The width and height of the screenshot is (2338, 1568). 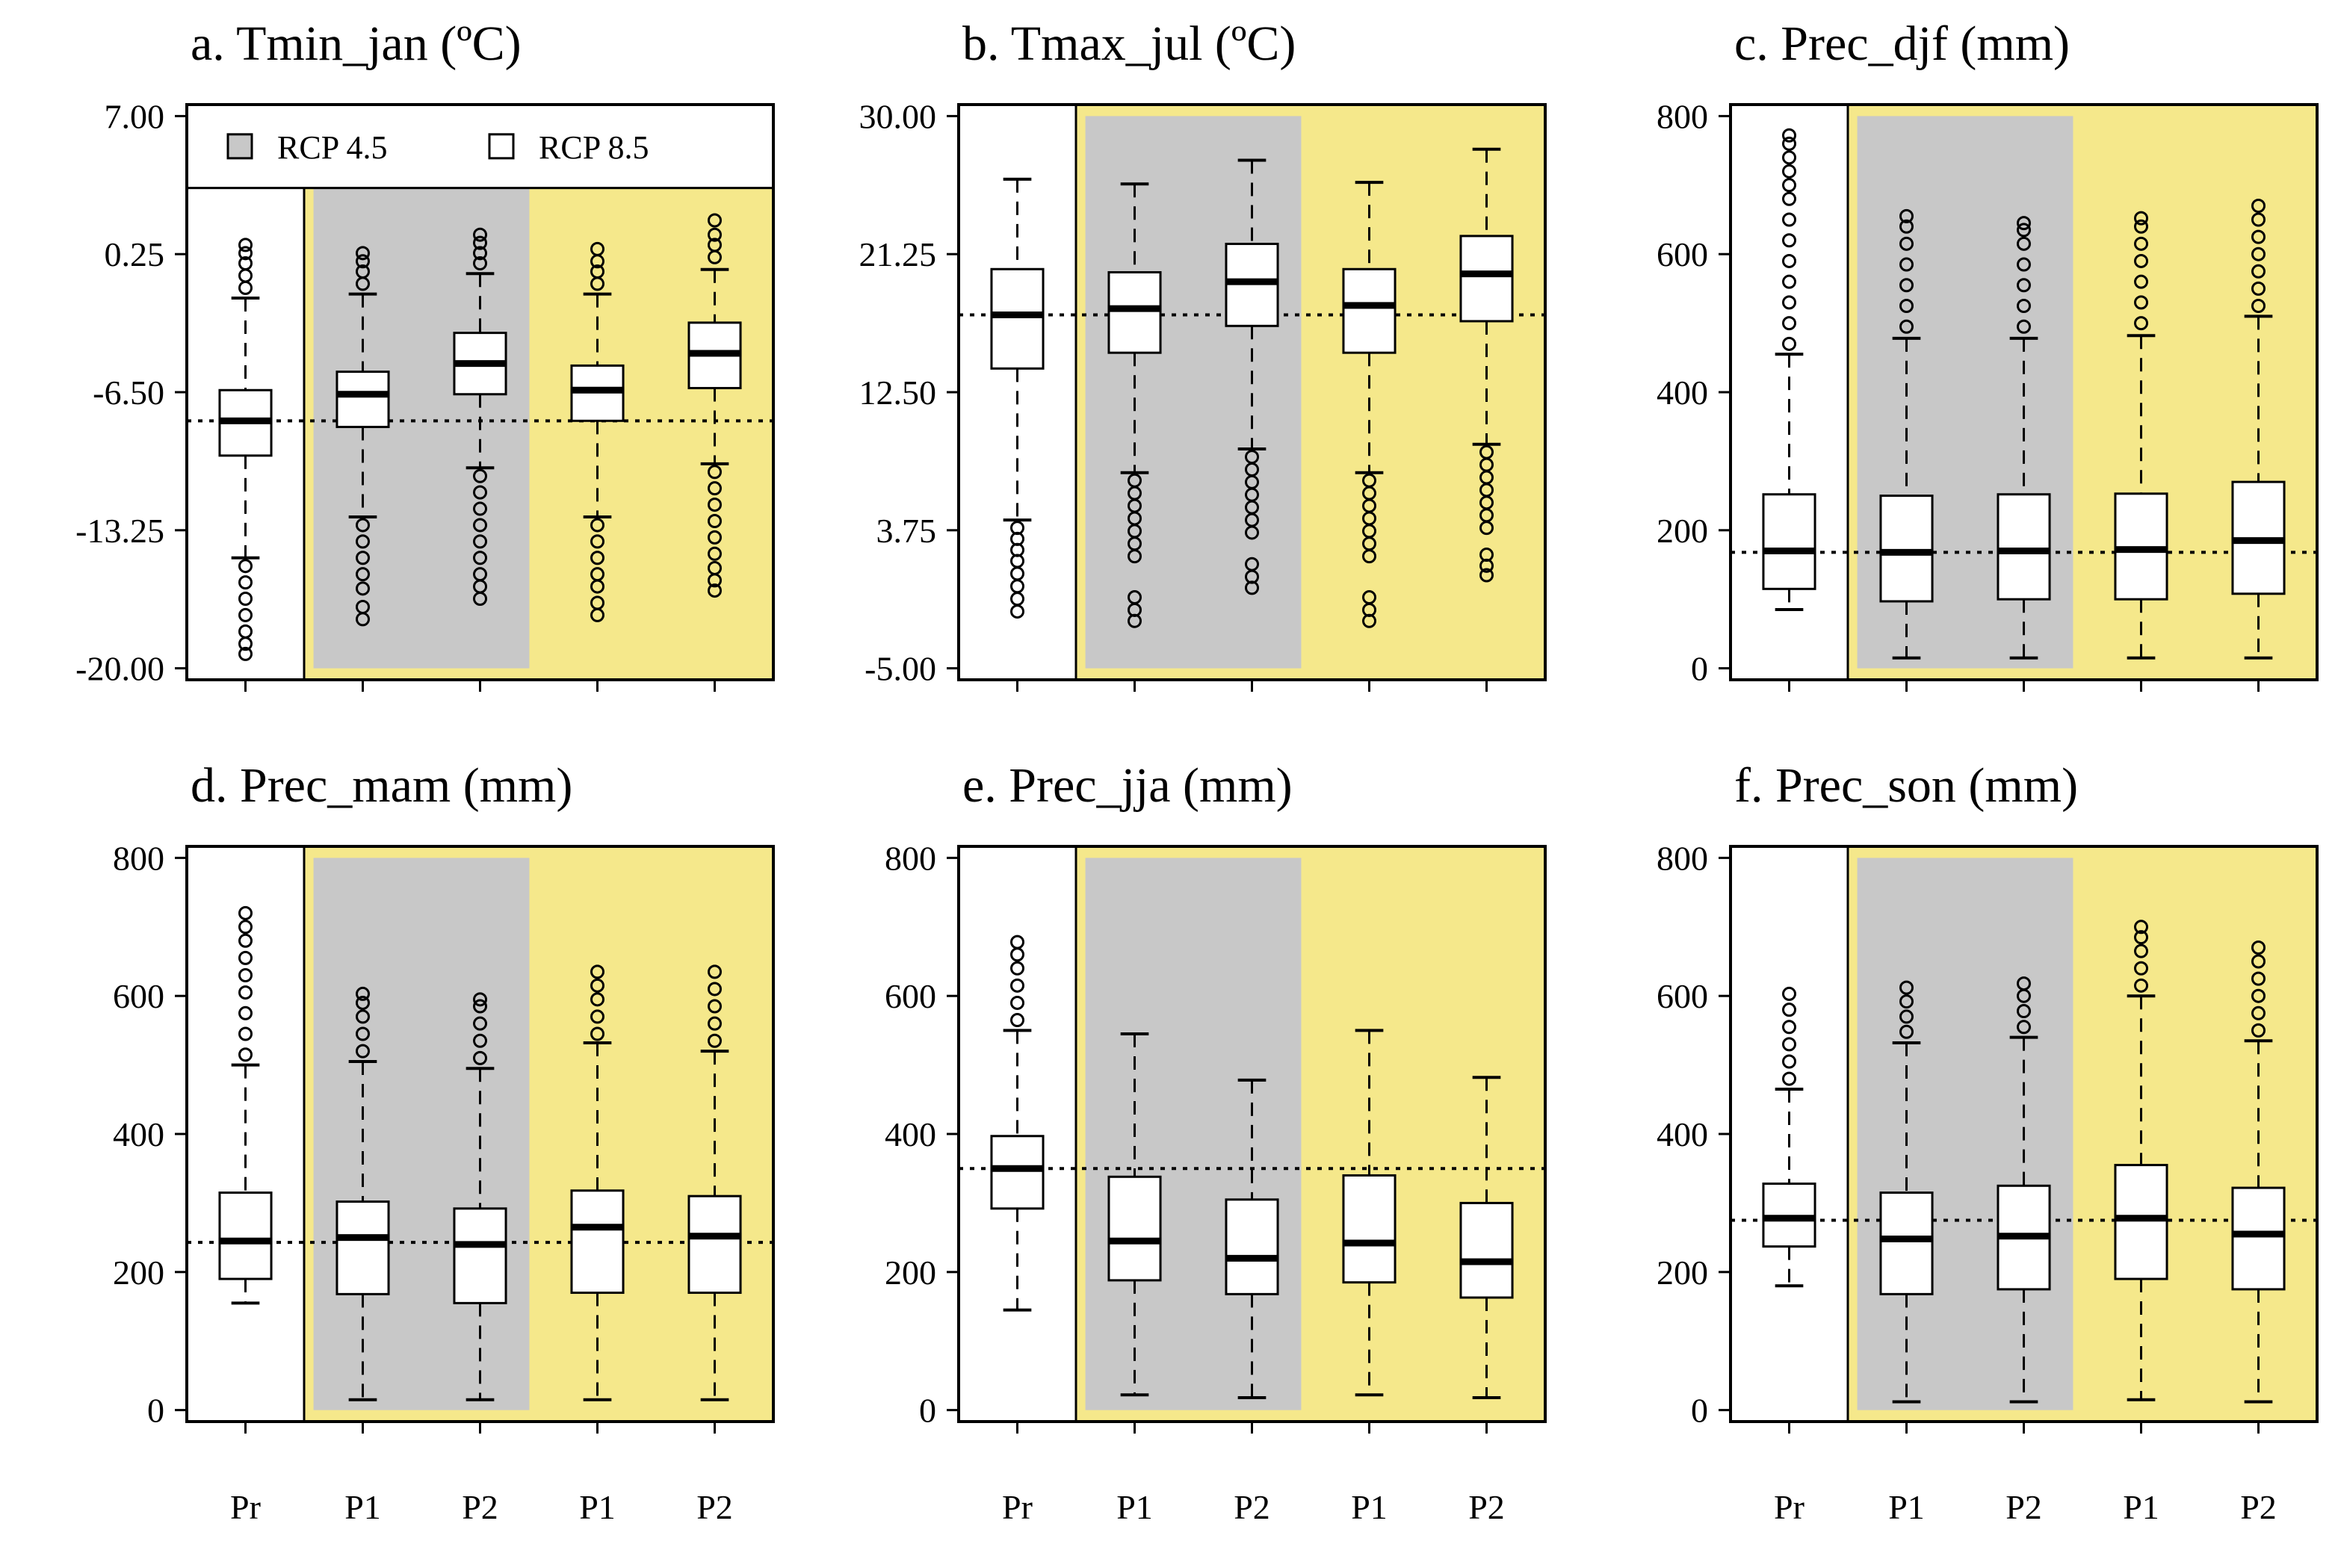 I want to click on y-axis: 7.00 0.25 -6.50 -13.25 -20.00, so click(x=131, y=392).